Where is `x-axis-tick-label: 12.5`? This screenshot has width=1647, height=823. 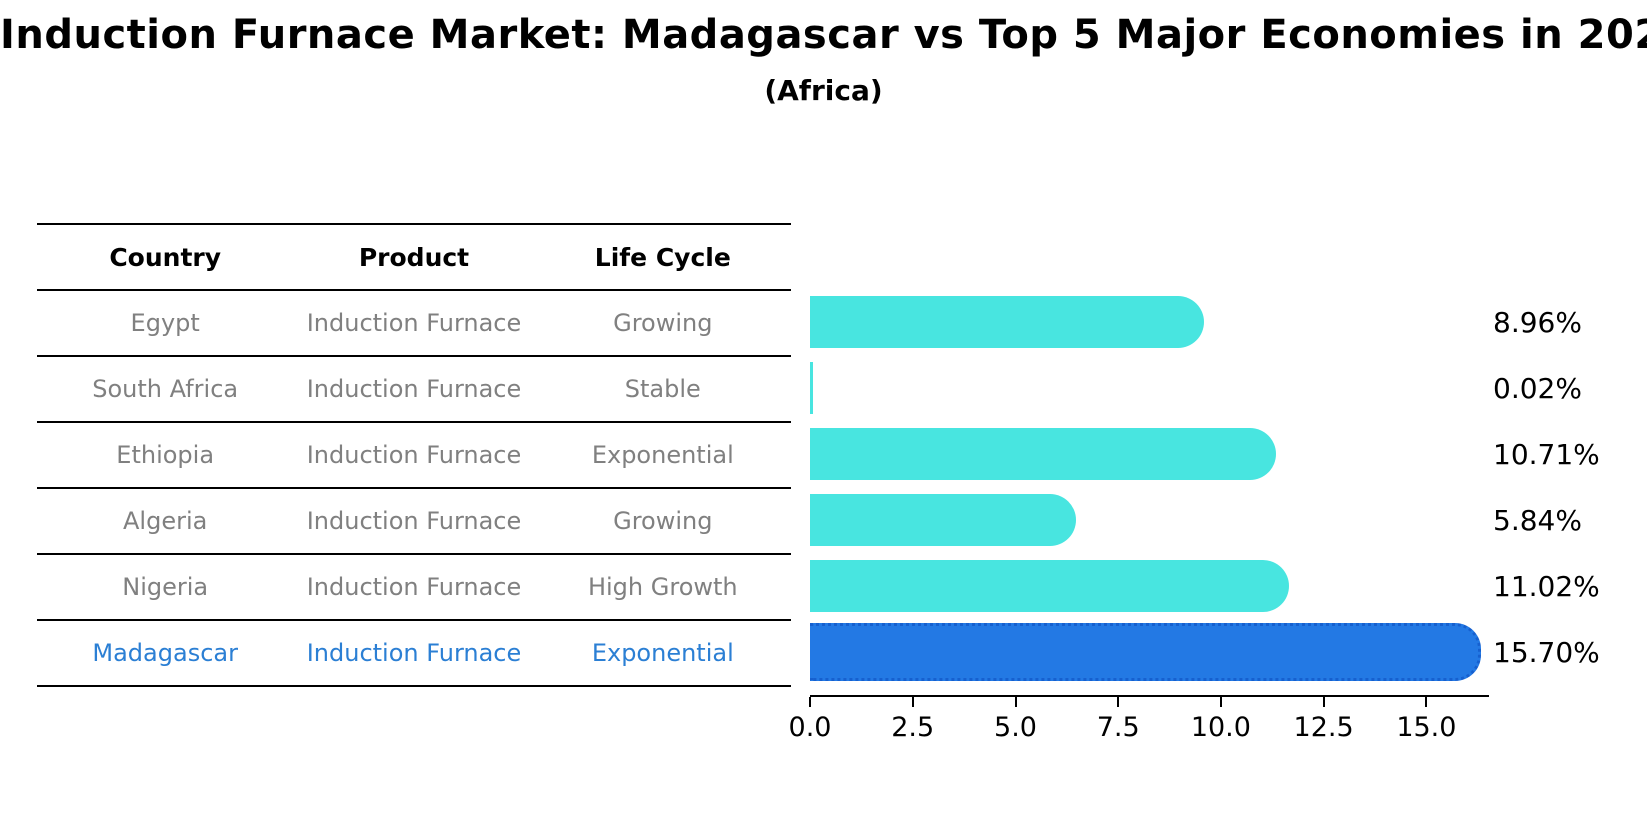
x-axis-tick-label: 12.5 is located at coordinates (1323, 727).